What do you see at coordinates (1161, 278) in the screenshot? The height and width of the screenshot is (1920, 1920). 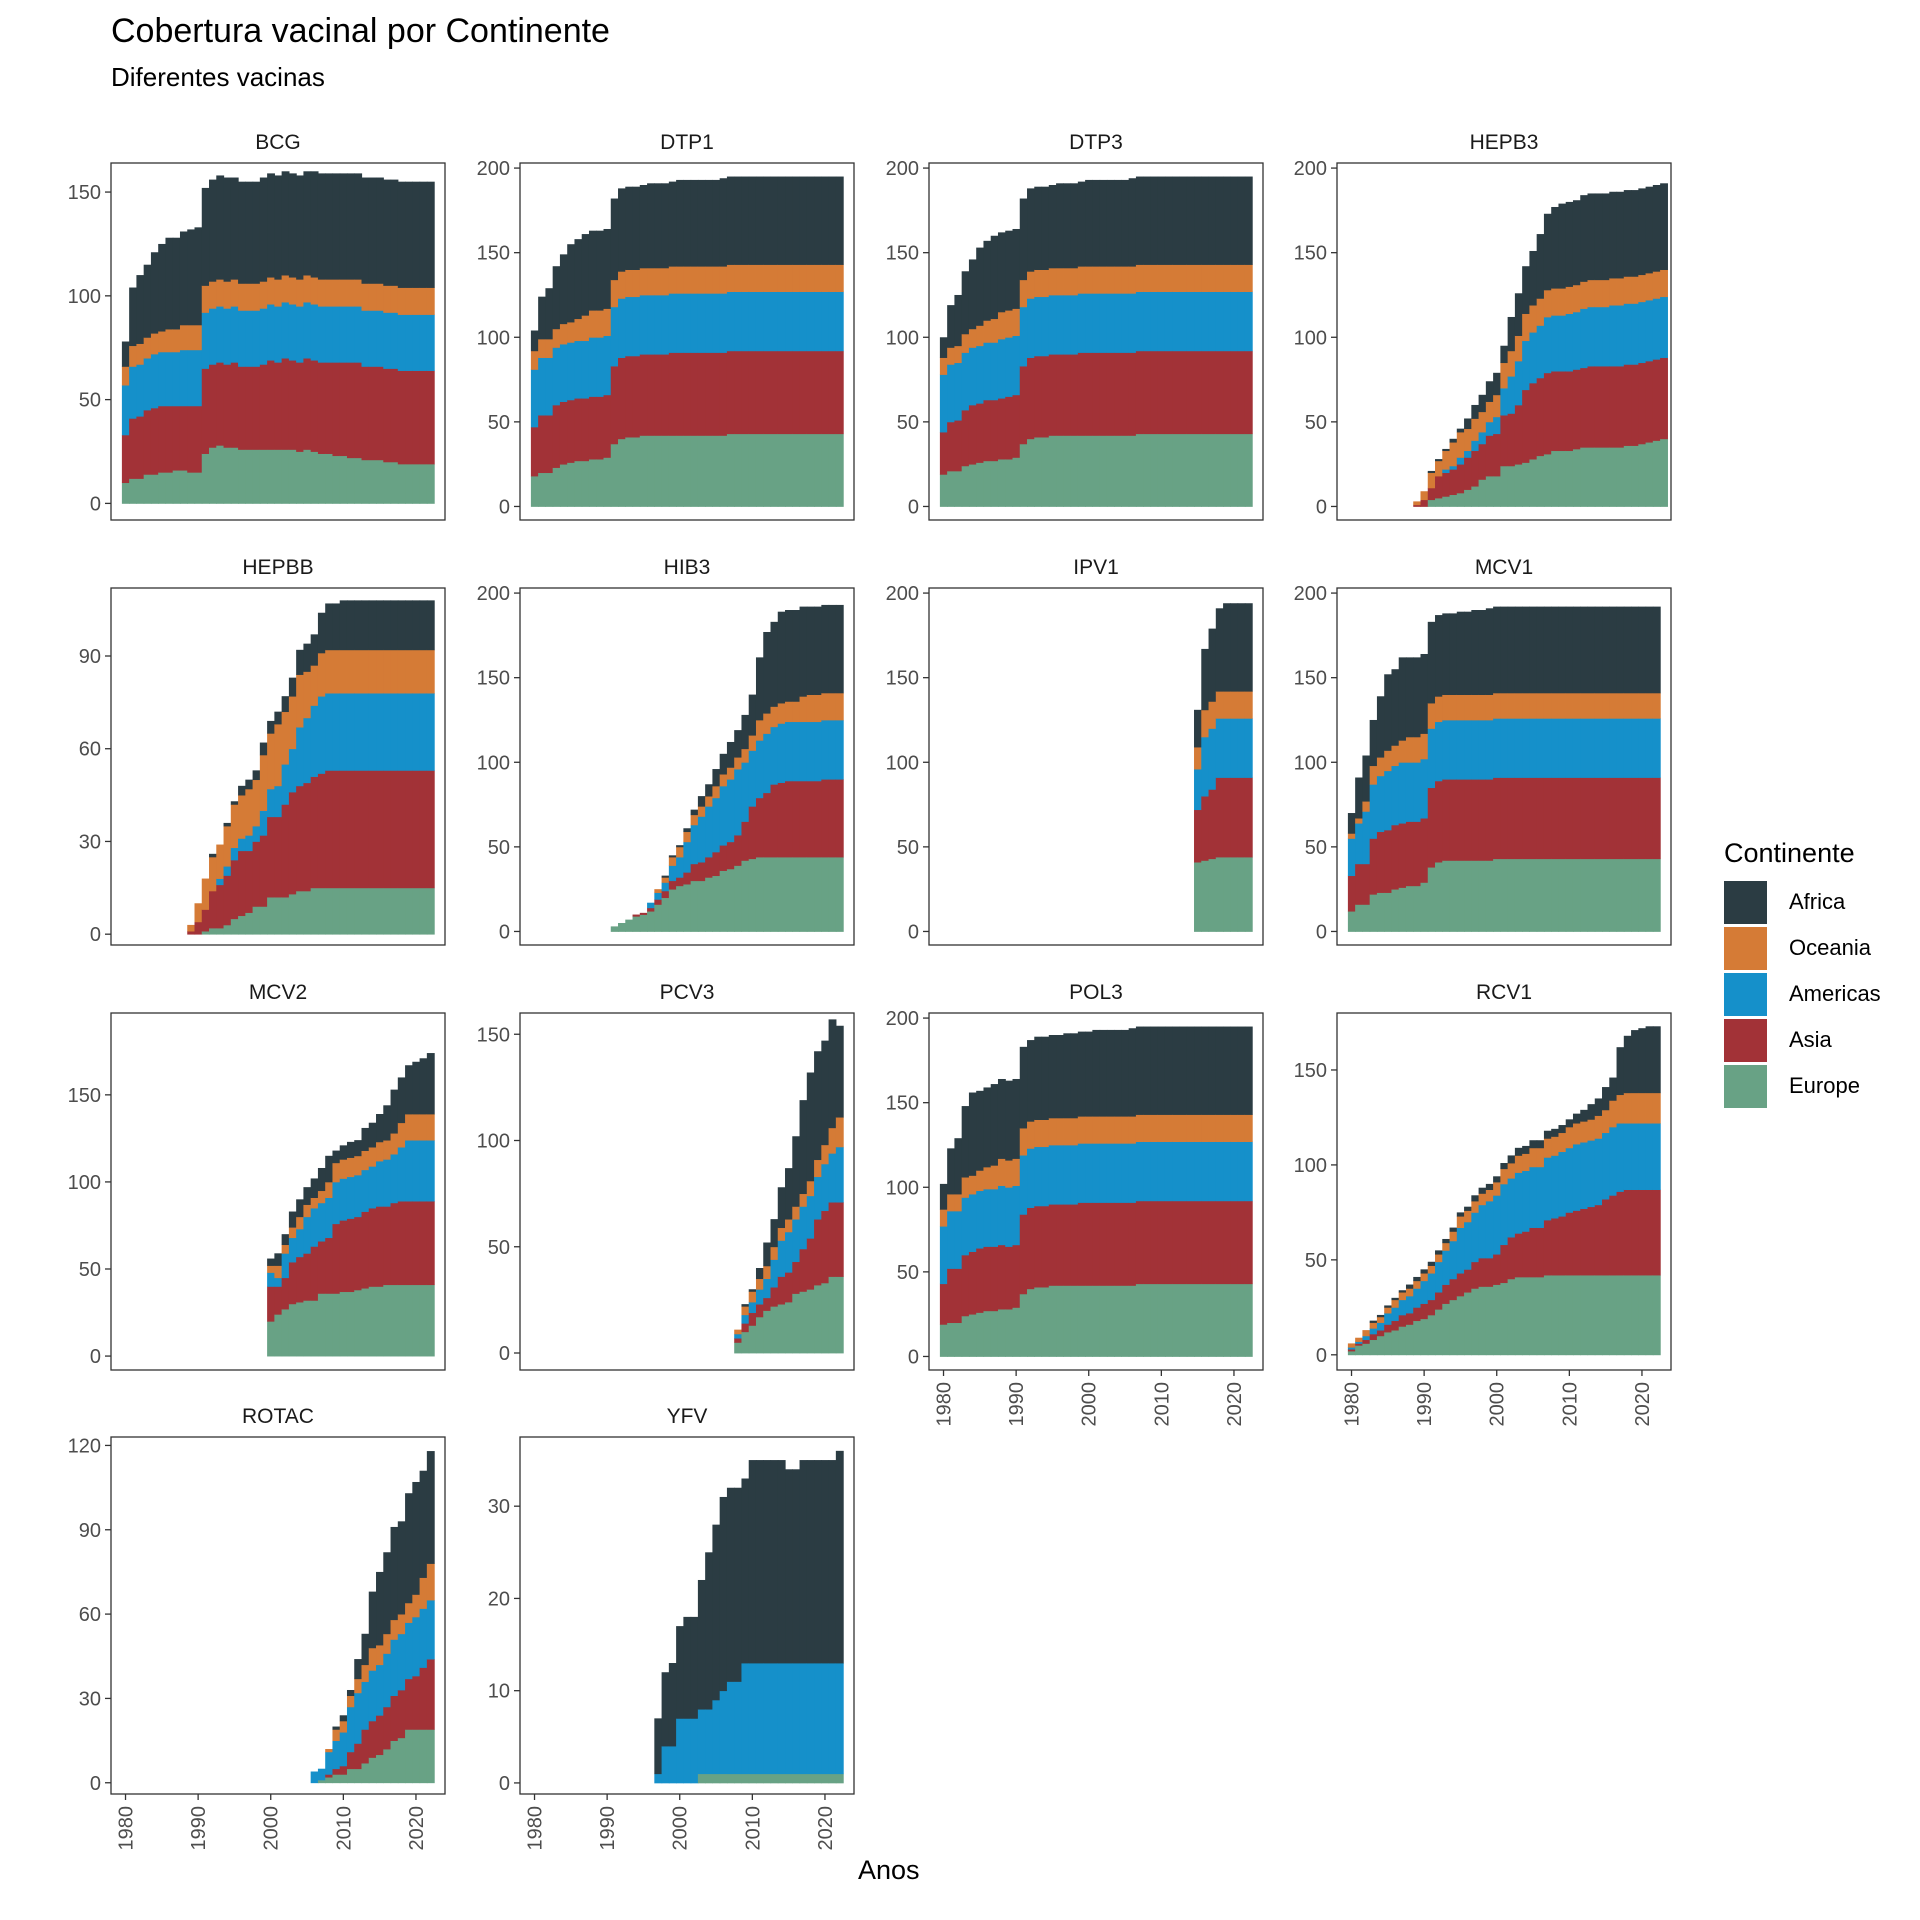 I see `bar-oceania-2010` at bounding box center [1161, 278].